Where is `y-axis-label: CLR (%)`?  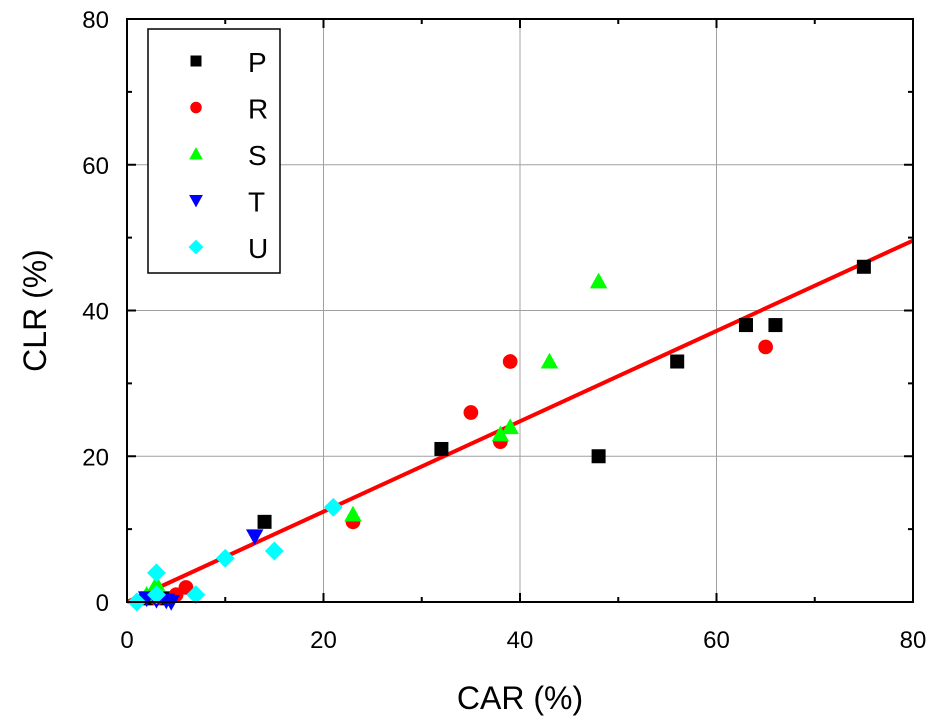
y-axis-label: CLR (%) is located at coordinates (35, 310).